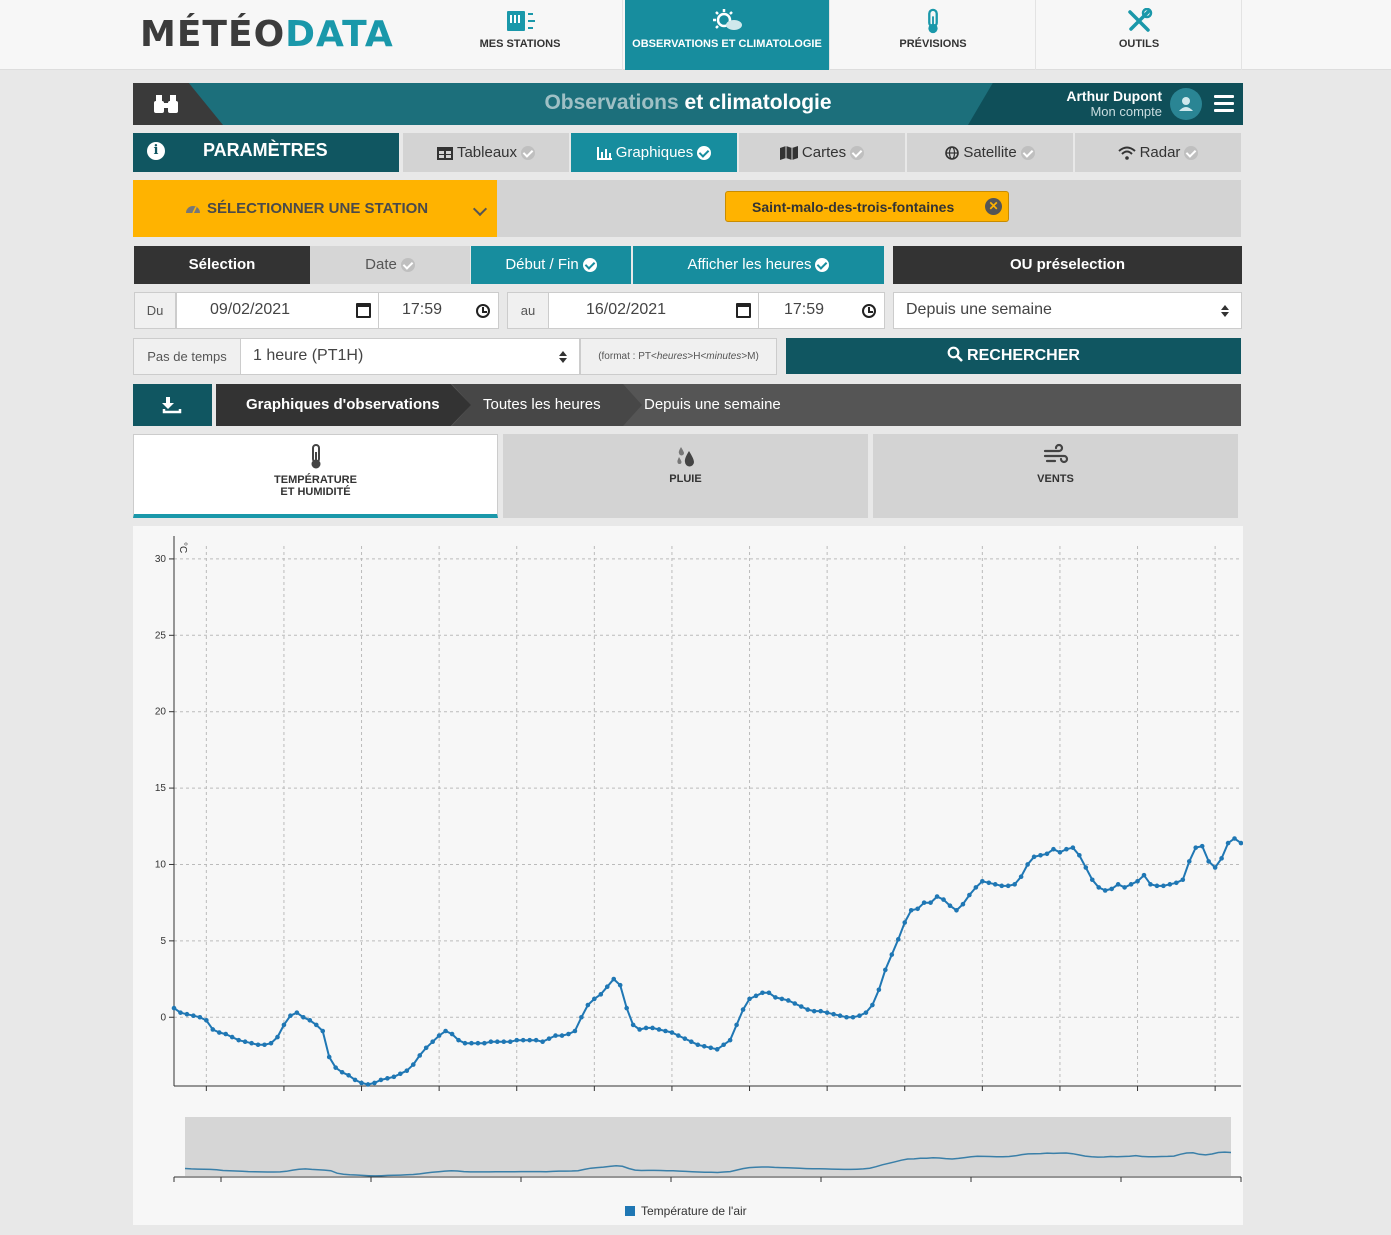  What do you see at coordinates (686, 1211) in the screenshot?
I see `chart-legend: Température de l'air` at bounding box center [686, 1211].